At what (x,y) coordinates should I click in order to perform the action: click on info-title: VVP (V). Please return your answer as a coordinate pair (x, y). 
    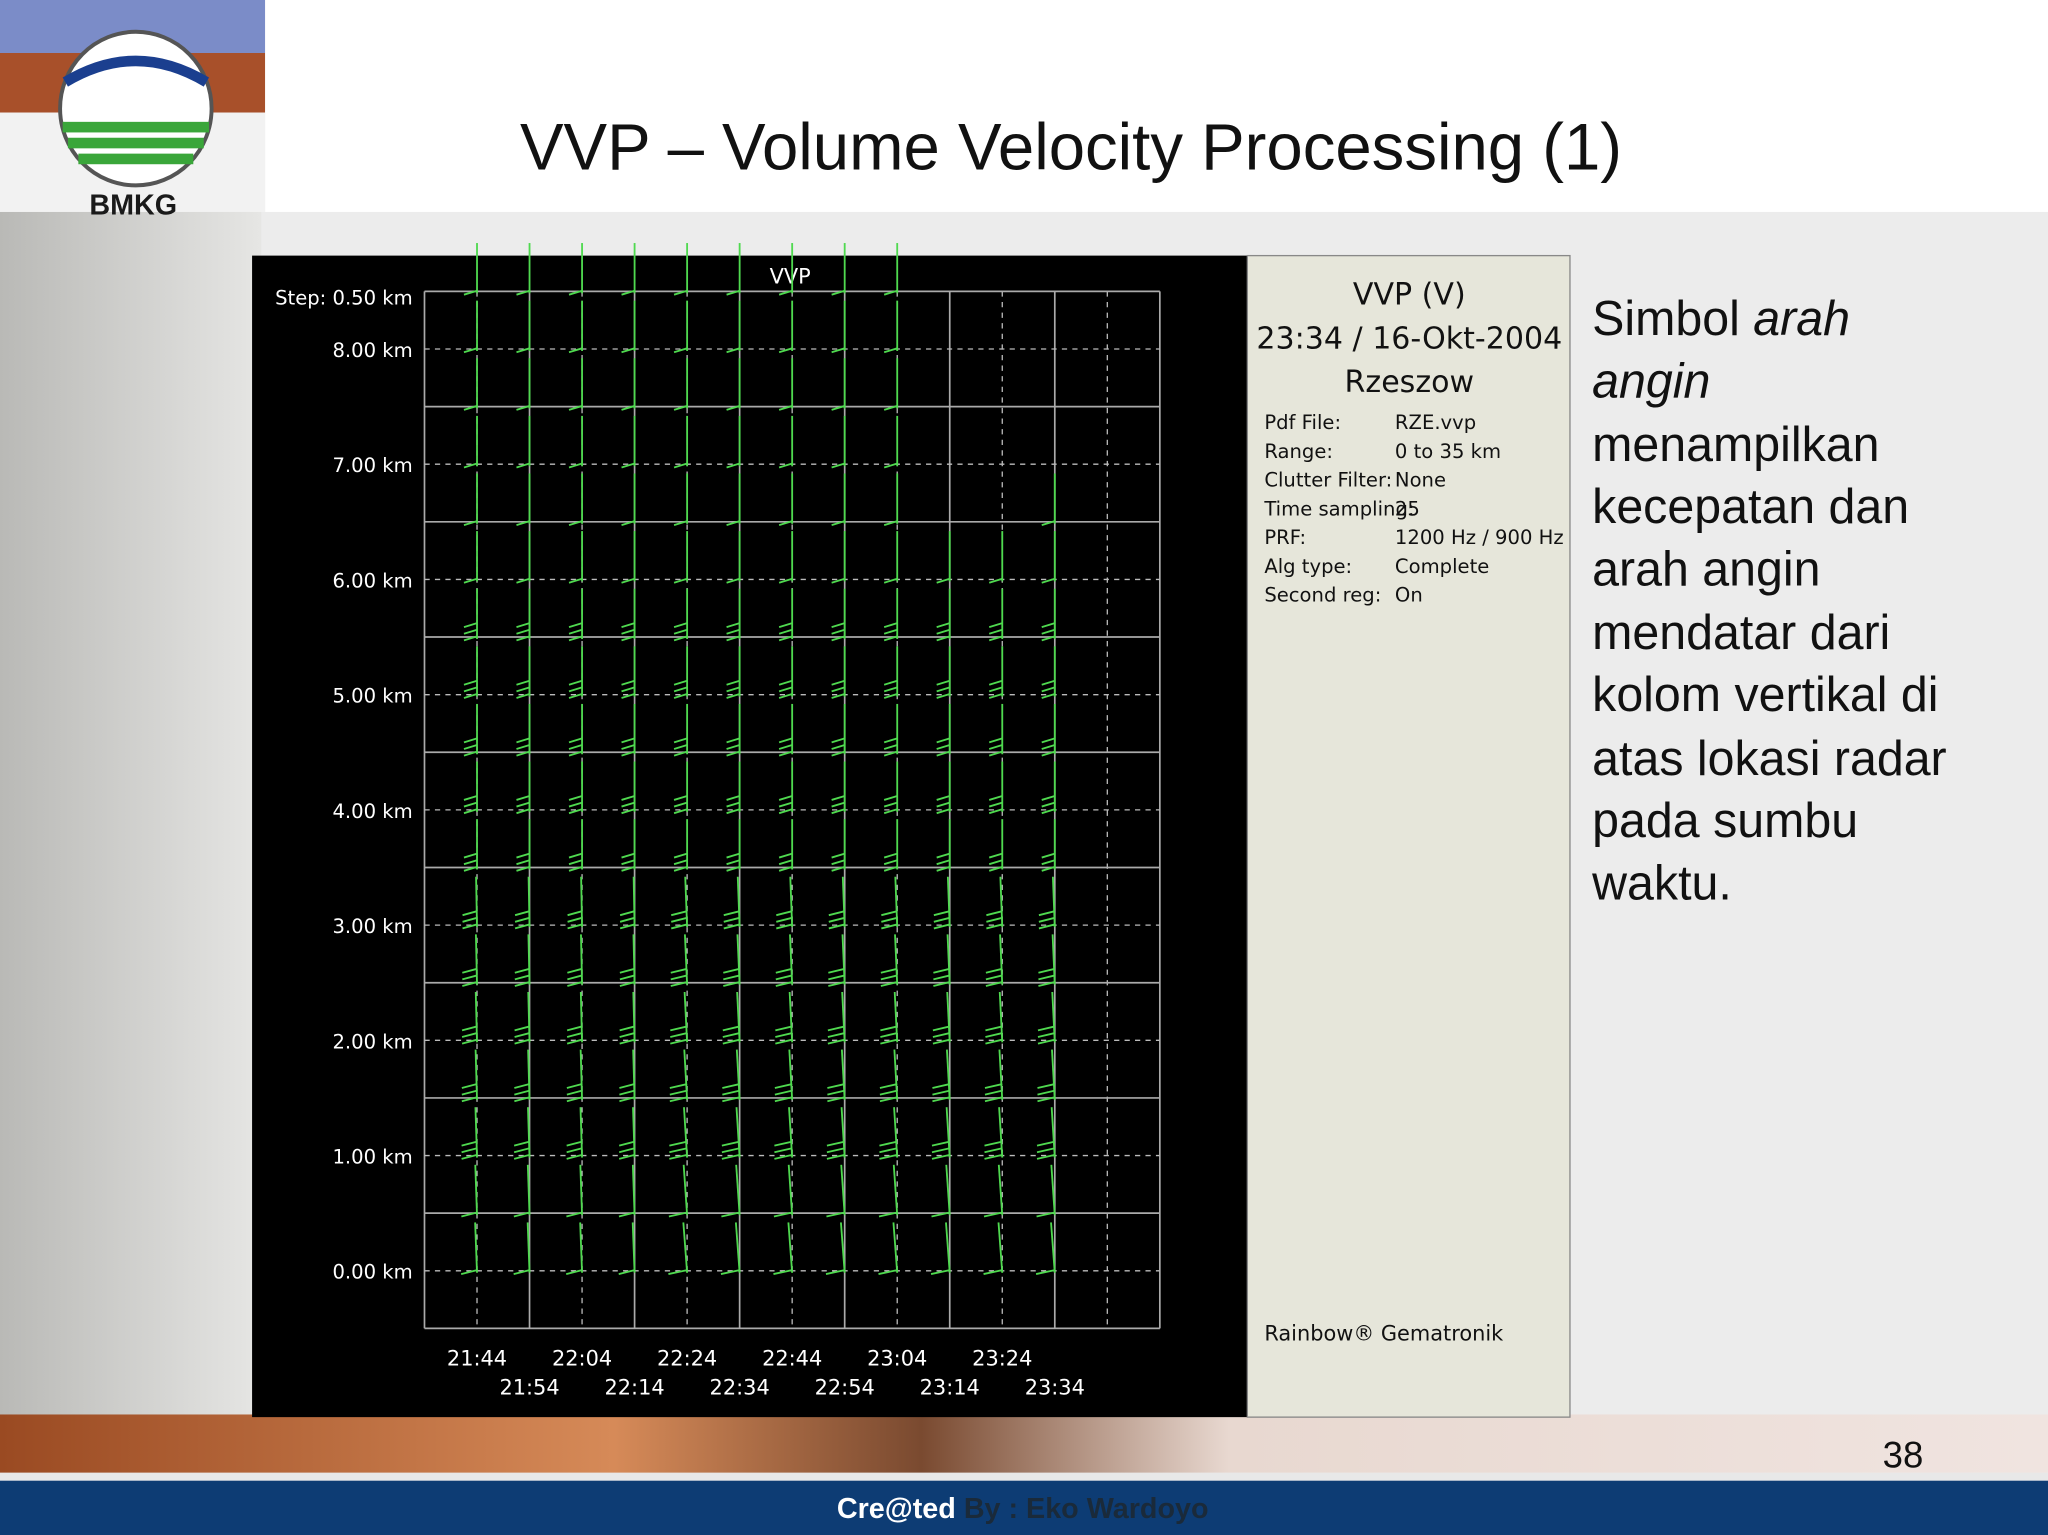
    Looking at the image, I should click on (1409, 294).